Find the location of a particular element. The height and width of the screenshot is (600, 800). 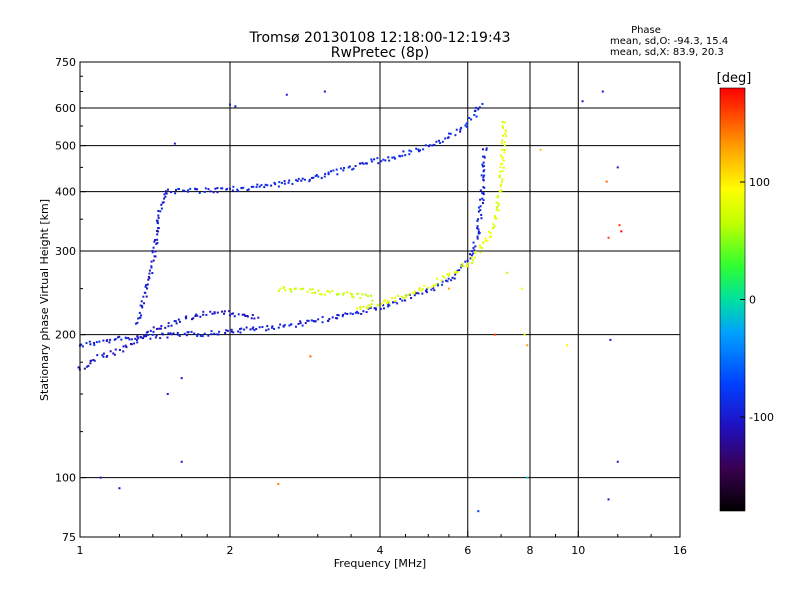

colorbar-tick-label: -100 is located at coordinates (761, 417).